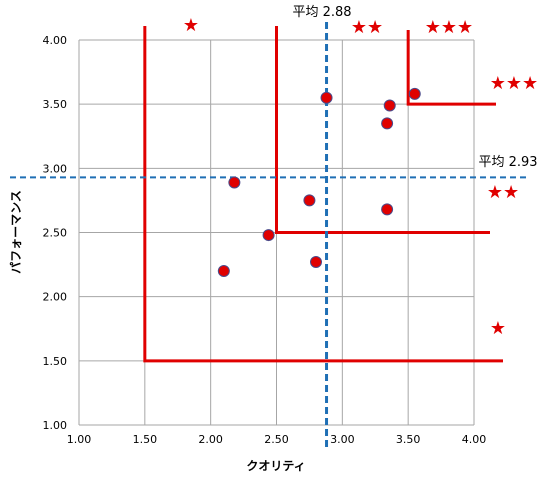 The image size is (550, 485). Describe the element at coordinates (503, 192) in the screenshot. I see `rating-label-2-right: ★★` at that location.